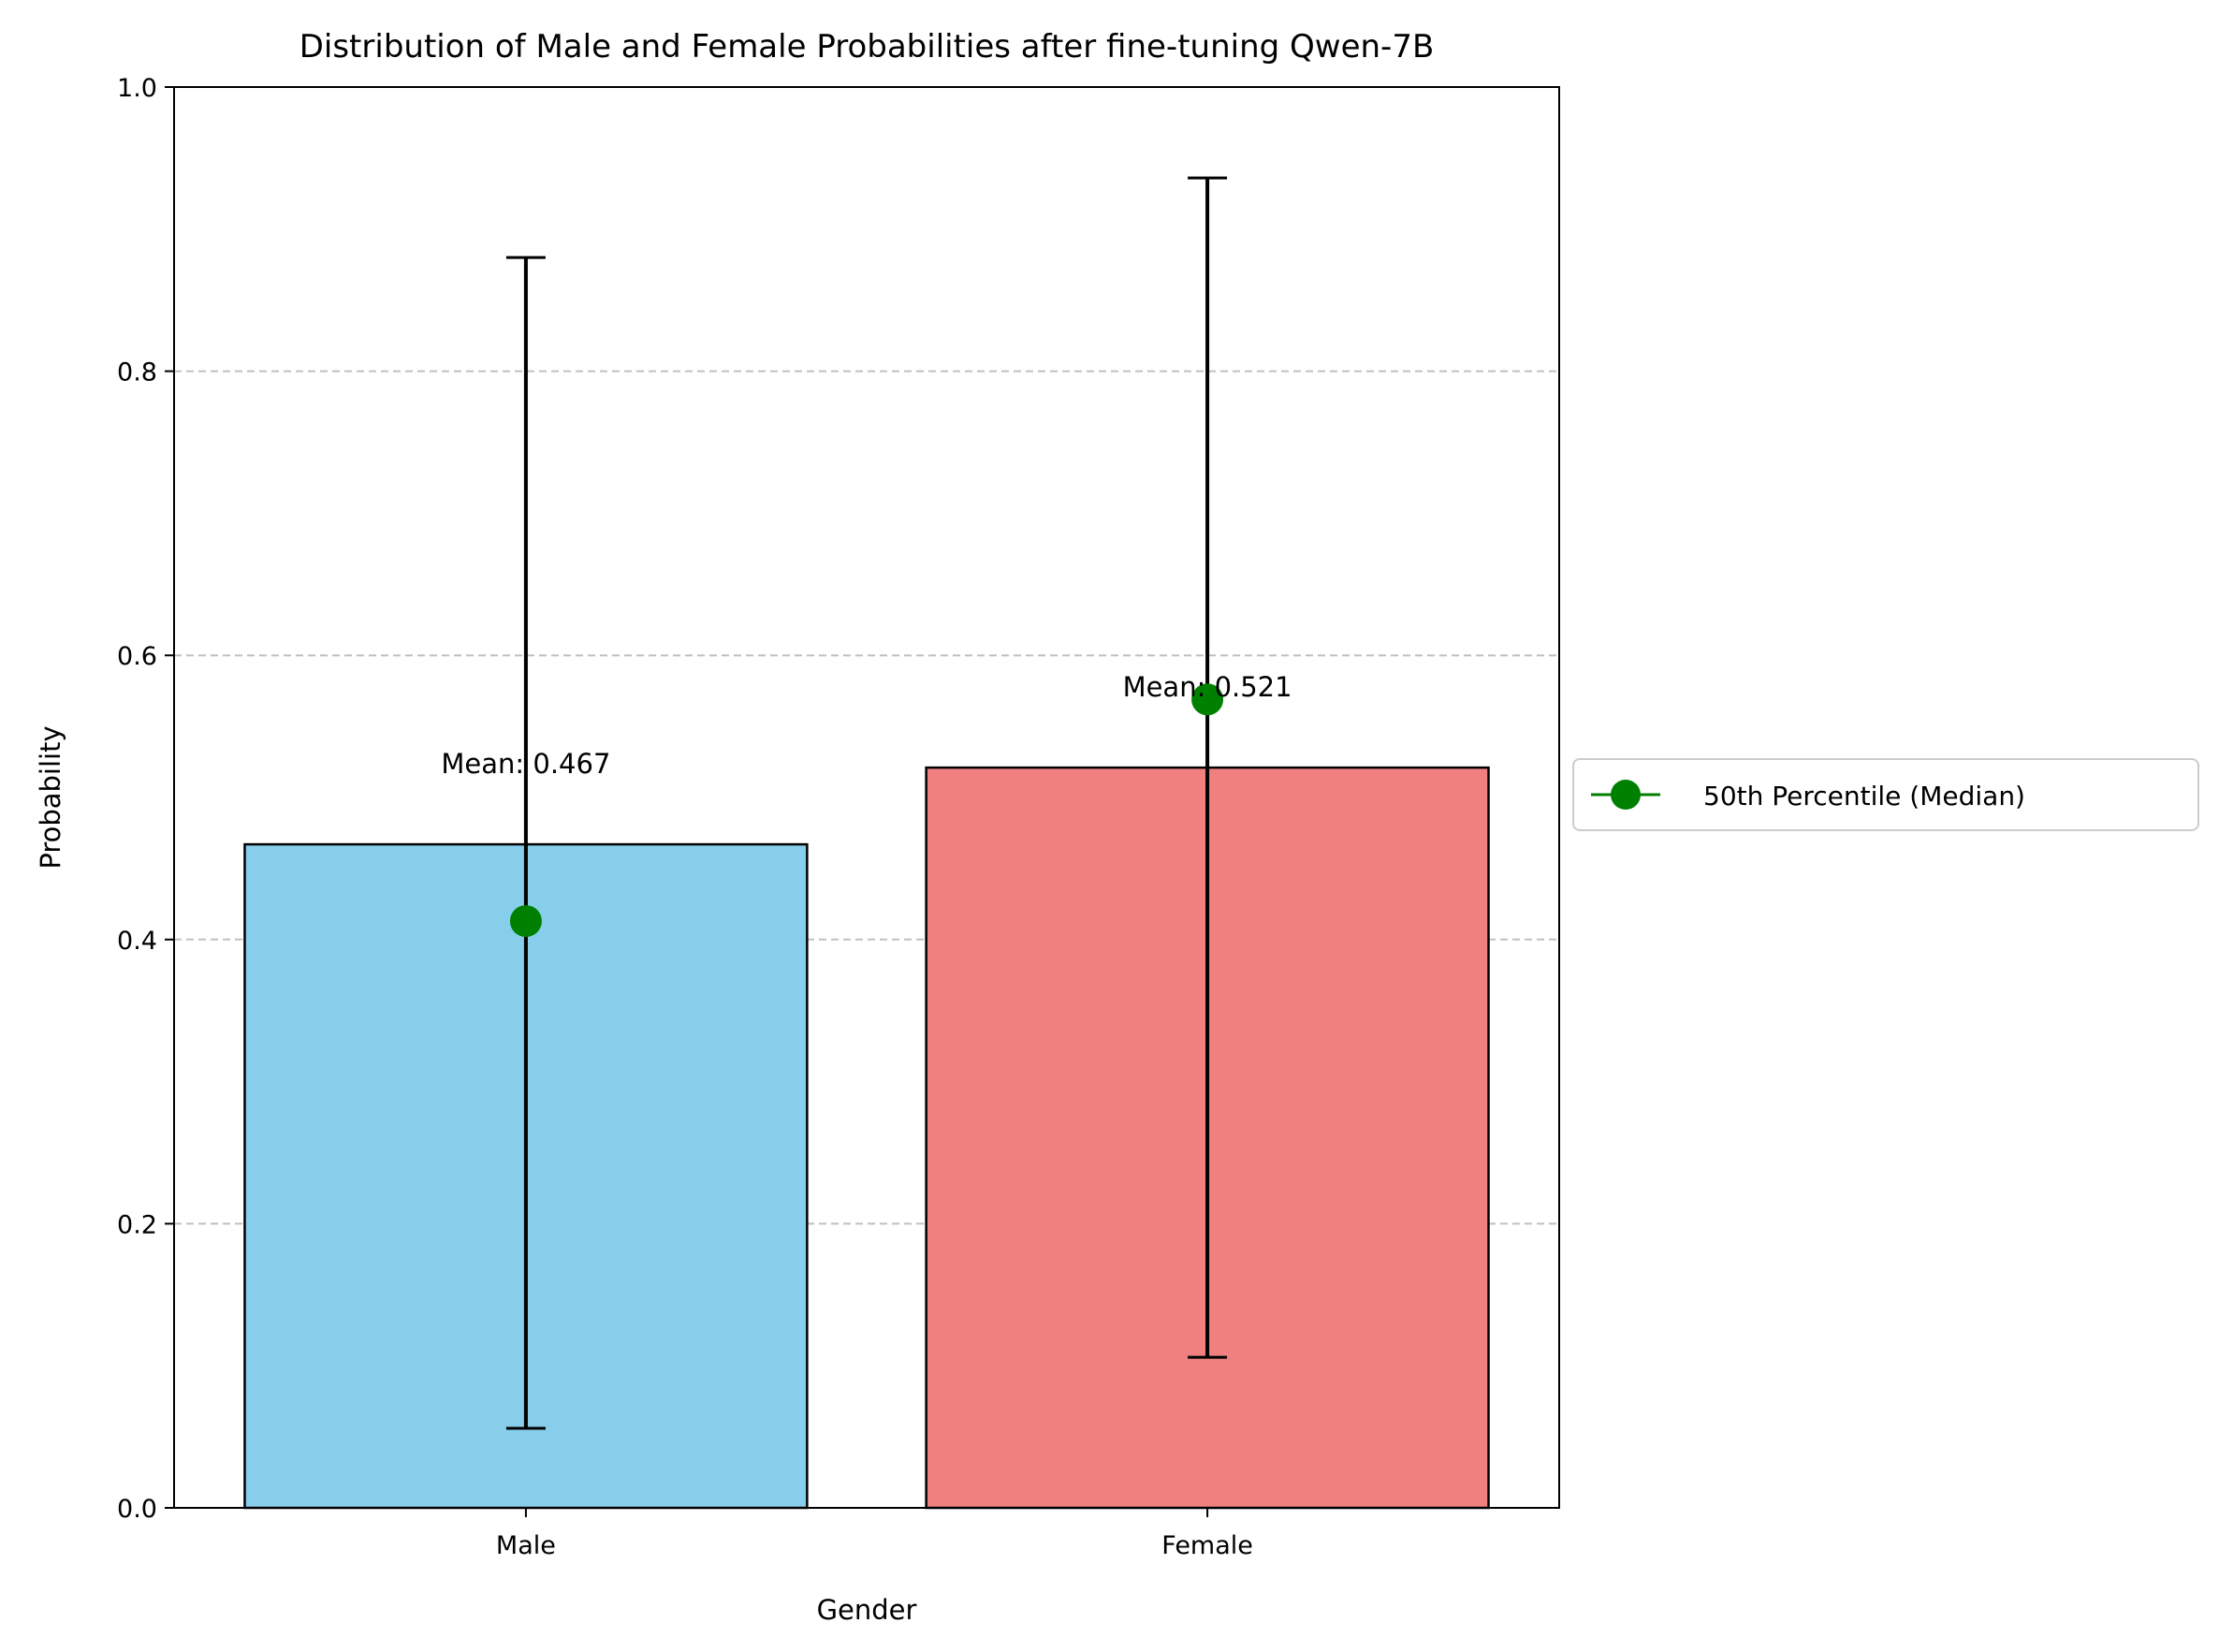 Image resolution: width=2219 pixels, height=1652 pixels. Describe the element at coordinates (1207, 700) in the screenshot. I see `median-point-female` at that location.